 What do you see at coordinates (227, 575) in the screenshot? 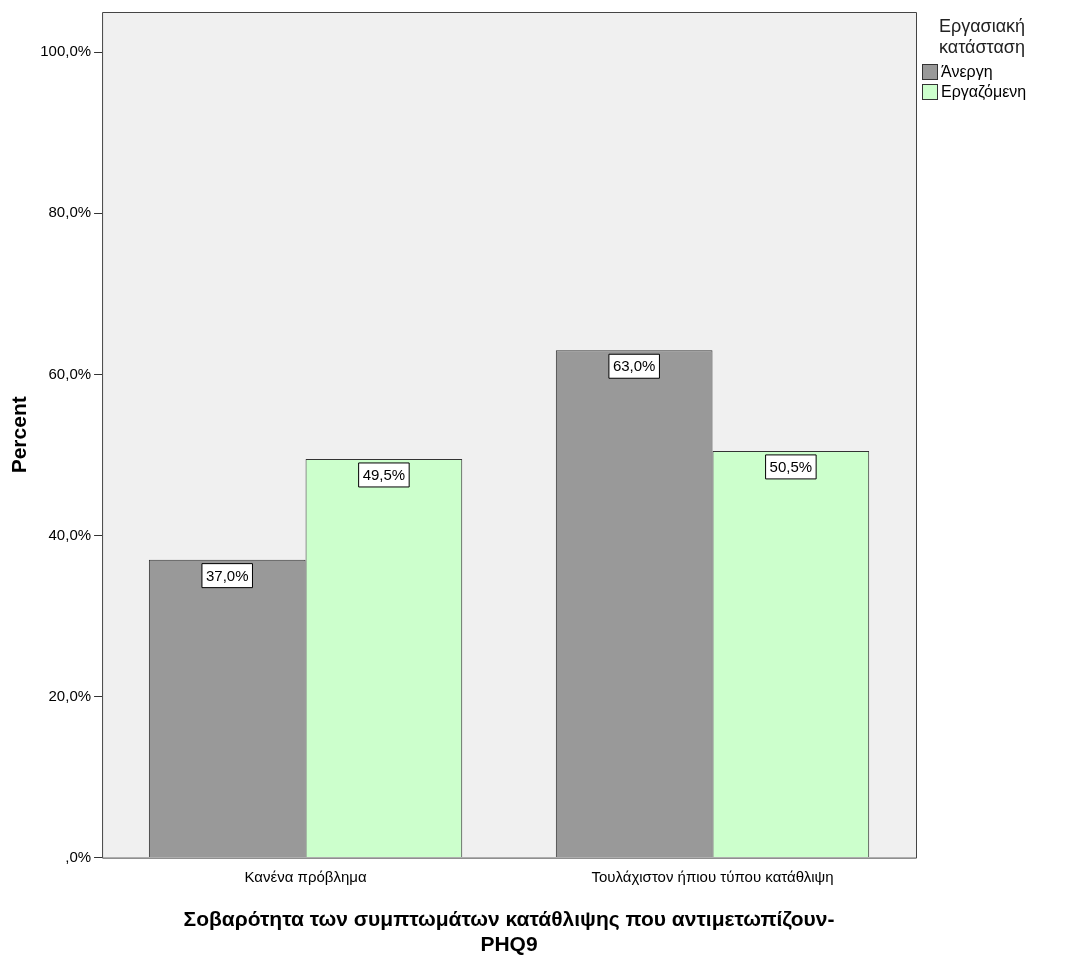
I see `data-label: 37,0%` at bounding box center [227, 575].